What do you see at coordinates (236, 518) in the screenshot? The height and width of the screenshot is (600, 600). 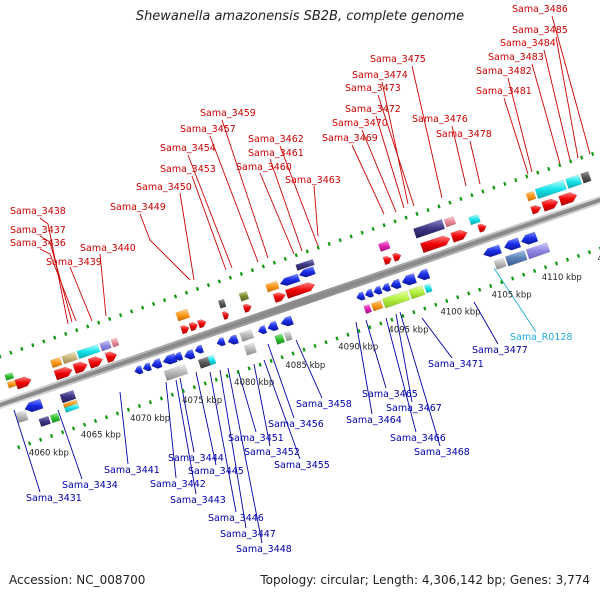 I see `gene-label-reverse: Sama_3446` at bounding box center [236, 518].